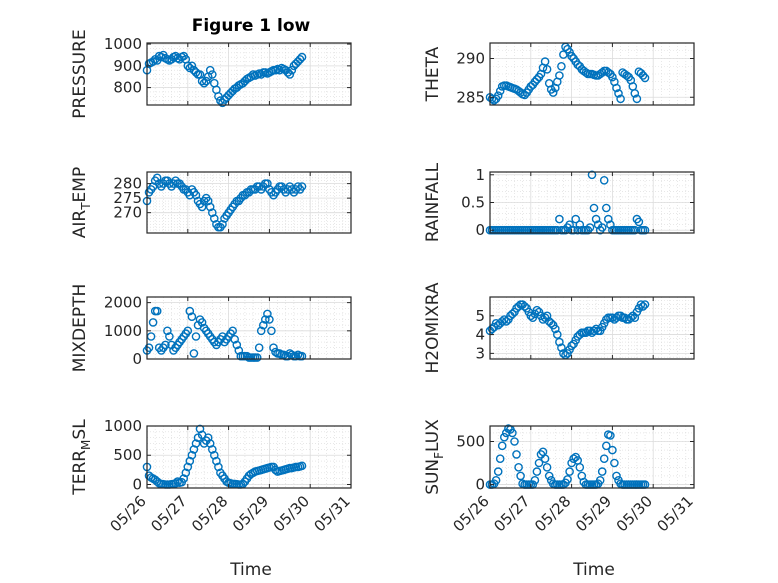  I want to click on y-axis-label: SUNFLUX, so click(434, 457).